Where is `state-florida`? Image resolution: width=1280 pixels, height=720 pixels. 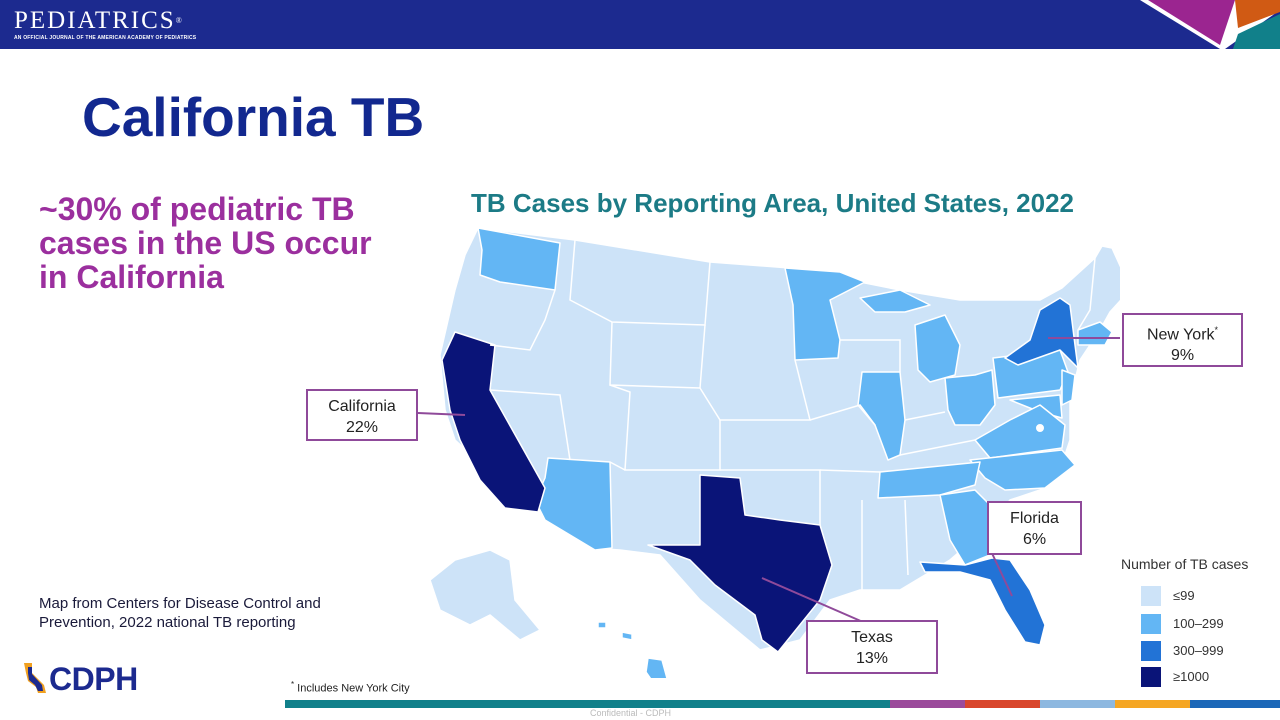 state-florida is located at coordinates (982, 601).